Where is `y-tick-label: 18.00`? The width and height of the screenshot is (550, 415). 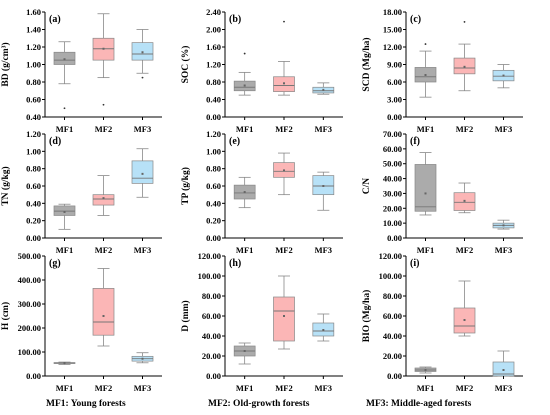
y-tick-label: 18.00 is located at coordinates (392, 12).